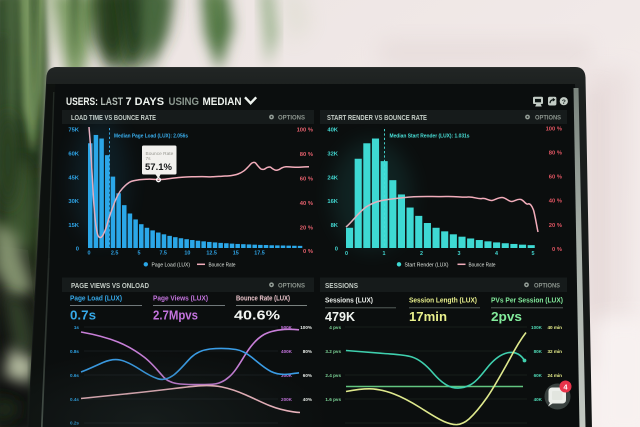  I want to click on svg-text: Sessions (LUX), so click(349, 301).